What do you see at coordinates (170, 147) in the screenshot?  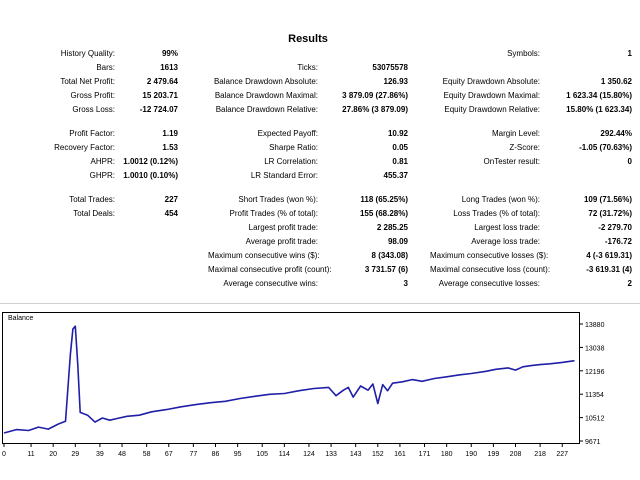 I see `stat-value: 1.53` at bounding box center [170, 147].